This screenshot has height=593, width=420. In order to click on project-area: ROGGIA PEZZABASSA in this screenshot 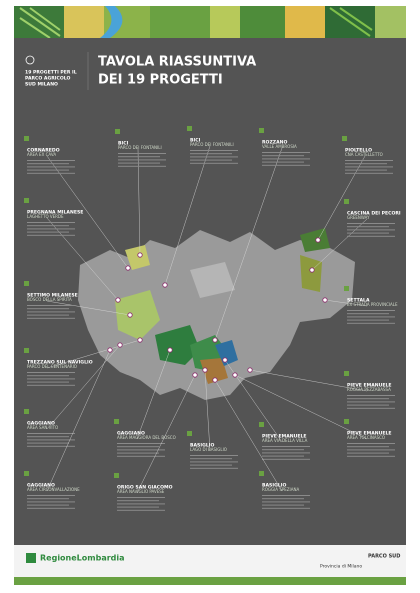, I will do `click(369, 389)`.